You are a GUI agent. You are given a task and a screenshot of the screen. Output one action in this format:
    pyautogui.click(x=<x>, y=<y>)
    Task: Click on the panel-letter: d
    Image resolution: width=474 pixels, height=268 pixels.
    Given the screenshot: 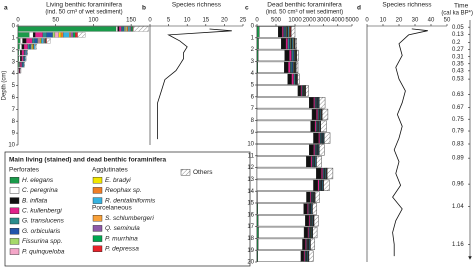 What is the action you would take?
    pyautogui.click(x=359, y=8)
    